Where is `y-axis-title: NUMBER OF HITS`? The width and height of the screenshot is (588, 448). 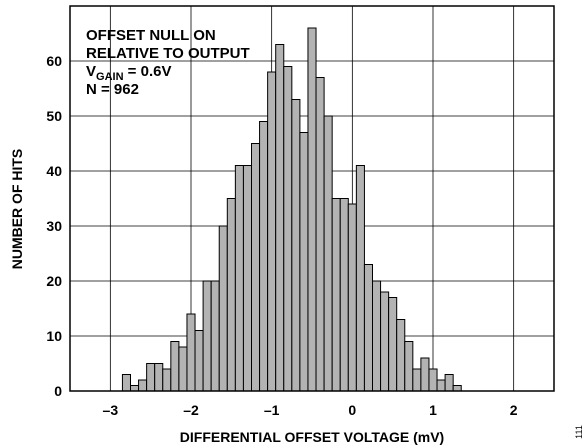 y-axis-title: NUMBER OF HITS is located at coordinates (17, 209).